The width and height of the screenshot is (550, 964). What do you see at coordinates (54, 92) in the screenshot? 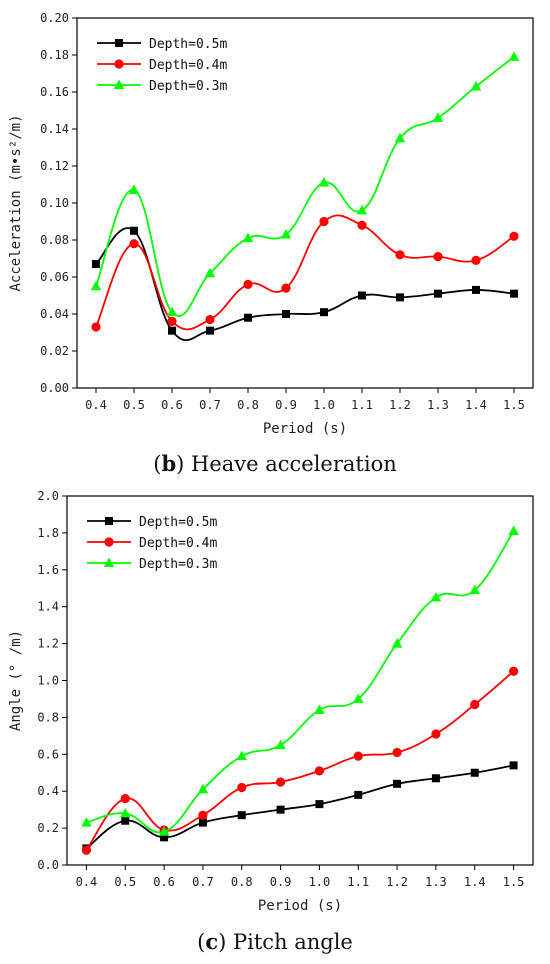
I see `heave-y-tick-label: 0.16` at bounding box center [54, 92].